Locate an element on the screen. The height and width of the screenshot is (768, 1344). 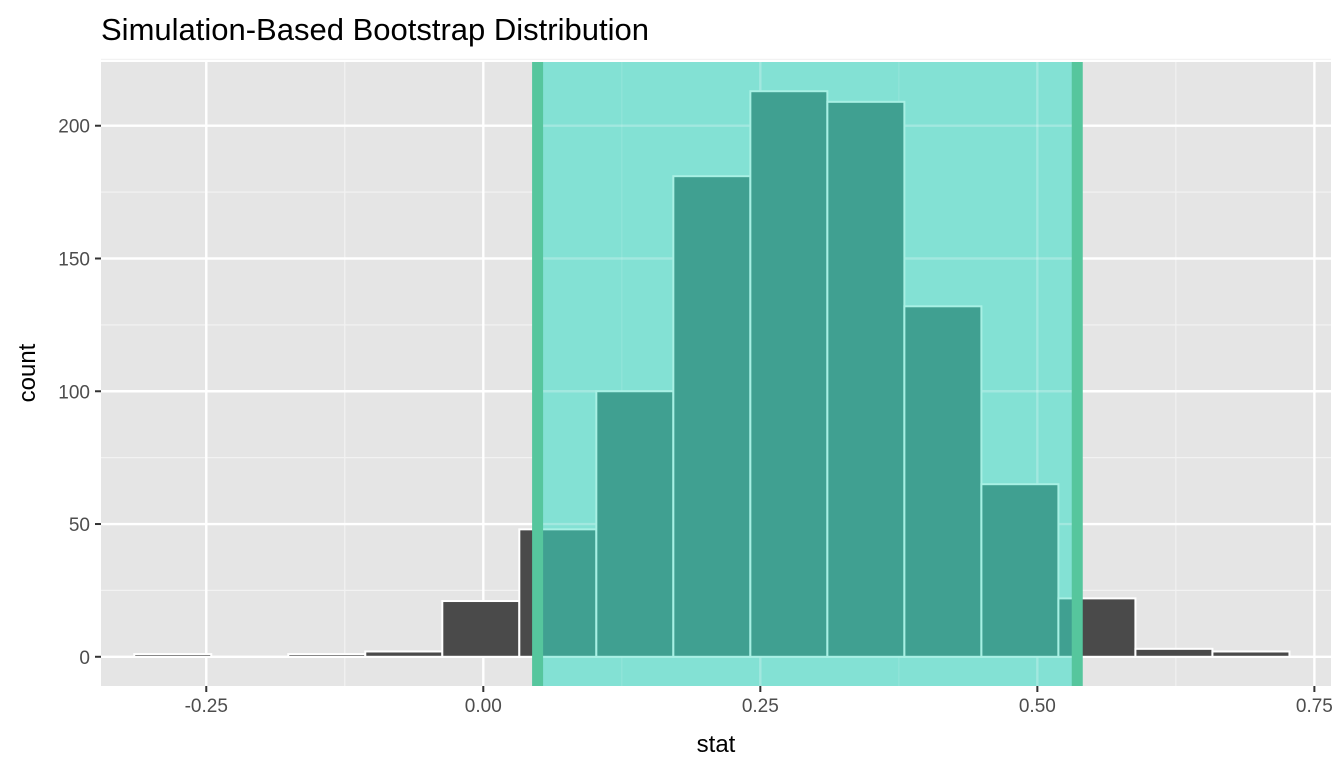
x-axis-ticks: -0.25 0.00 0.25 0.50 0.75 is located at coordinates (759, 701).